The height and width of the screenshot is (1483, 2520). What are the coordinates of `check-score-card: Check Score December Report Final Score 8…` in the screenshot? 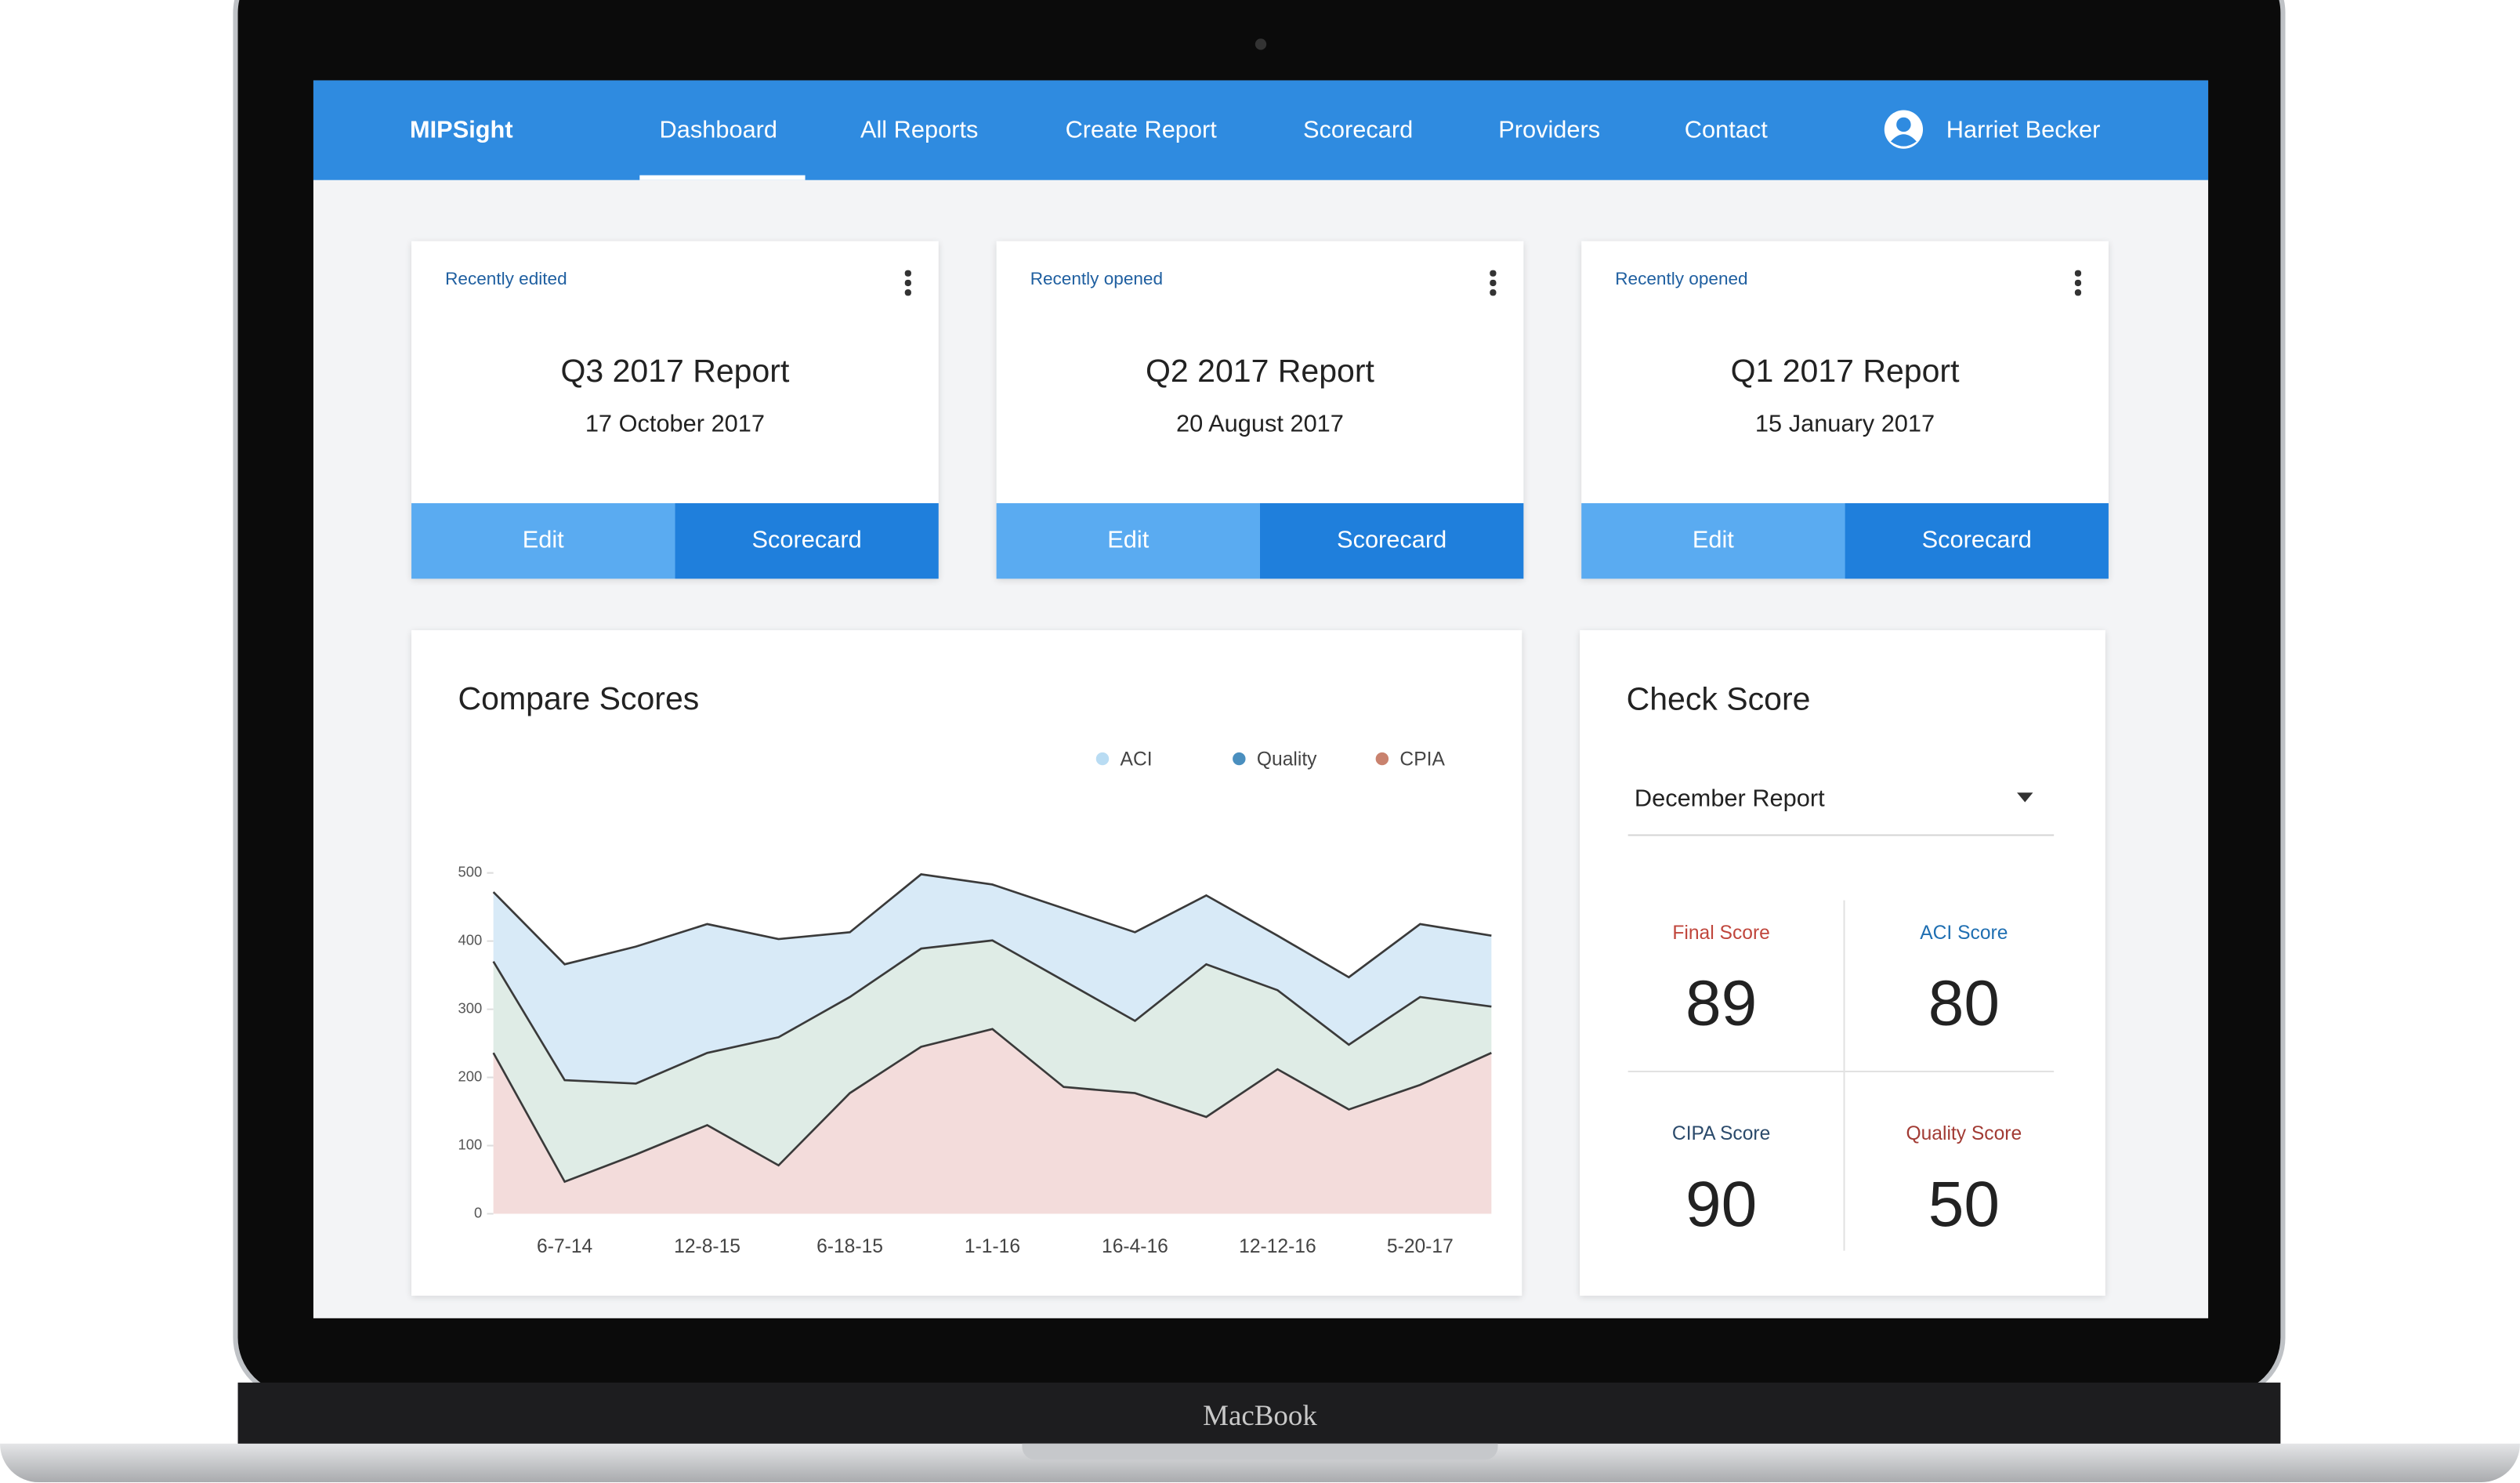 It's located at (1842, 963).